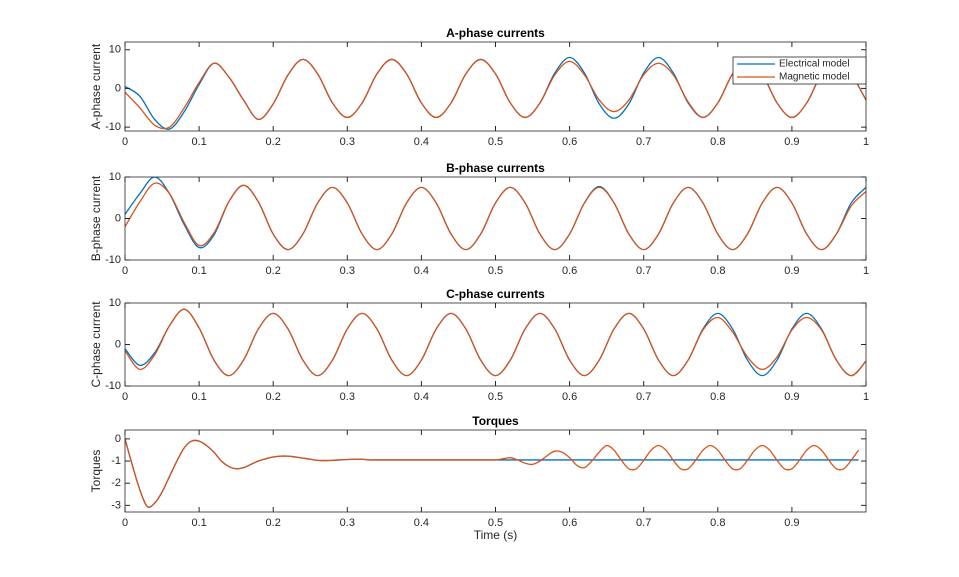 This screenshot has width=959, height=577. What do you see at coordinates (495, 421) in the screenshot?
I see `chart-title: Torques` at bounding box center [495, 421].